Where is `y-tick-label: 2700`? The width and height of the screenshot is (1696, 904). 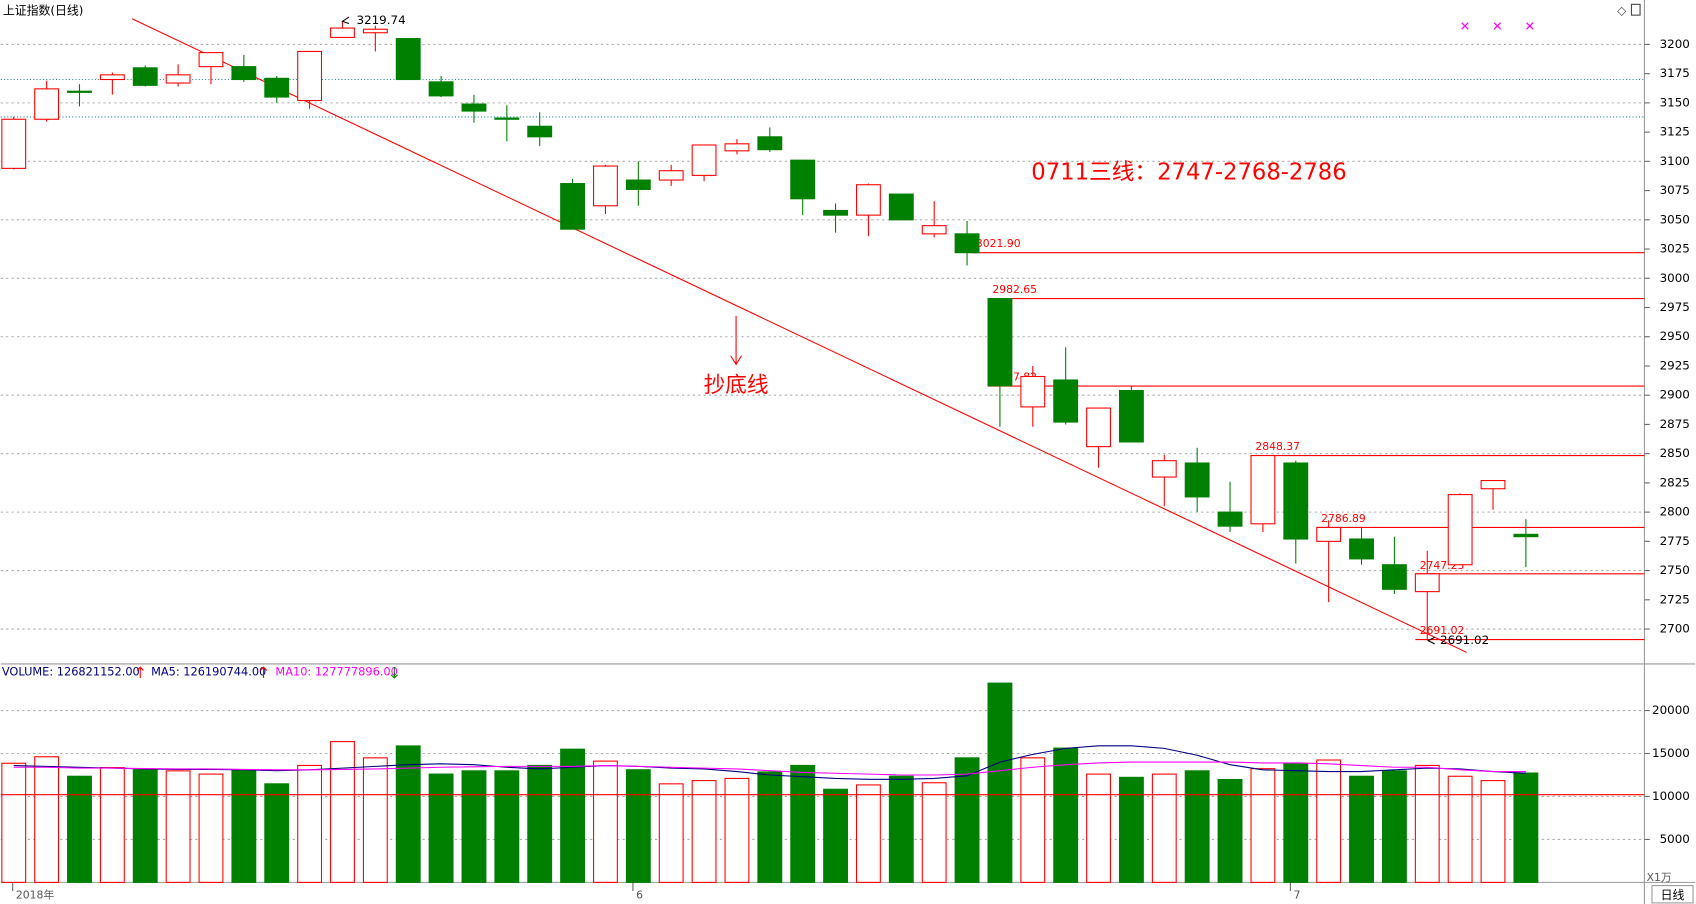
y-tick-label: 2700 is located at coordinates (1675, 629).